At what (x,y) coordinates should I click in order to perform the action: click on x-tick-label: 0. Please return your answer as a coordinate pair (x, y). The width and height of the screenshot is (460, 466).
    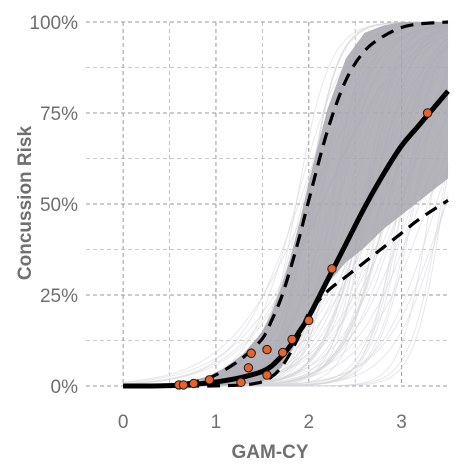
    Looking at the image, I should click on (123, 422).